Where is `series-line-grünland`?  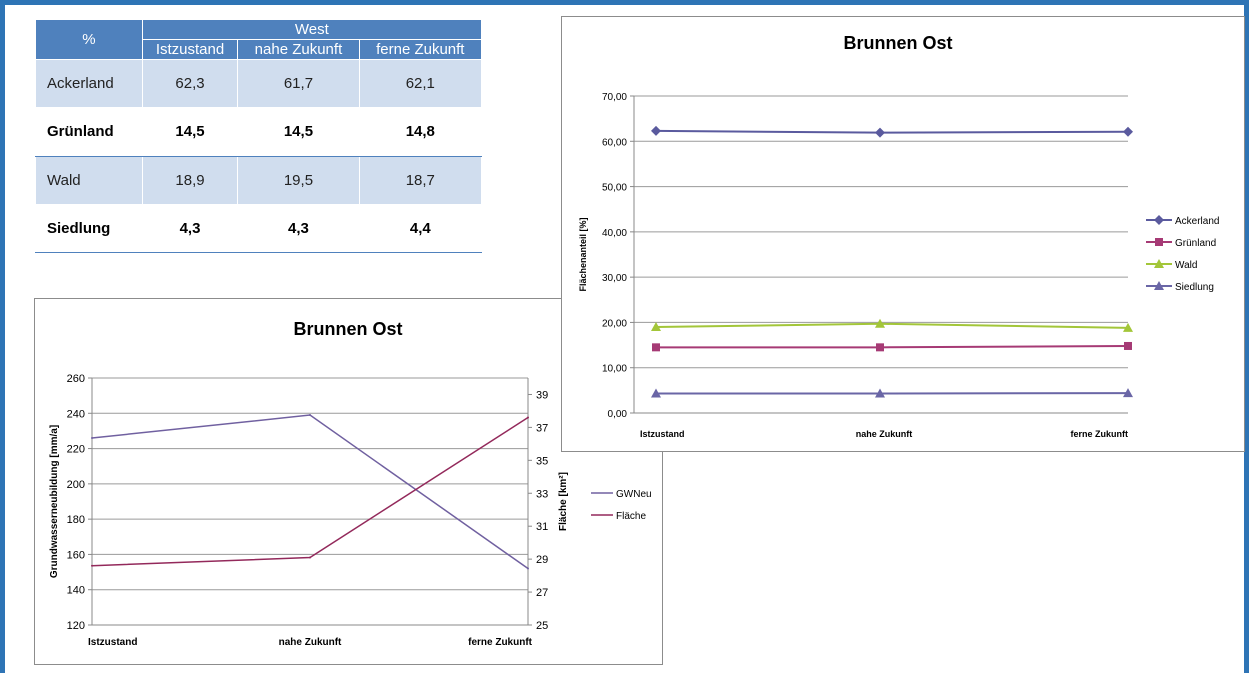
series-line-grünland is located at coordinates (892, 346).